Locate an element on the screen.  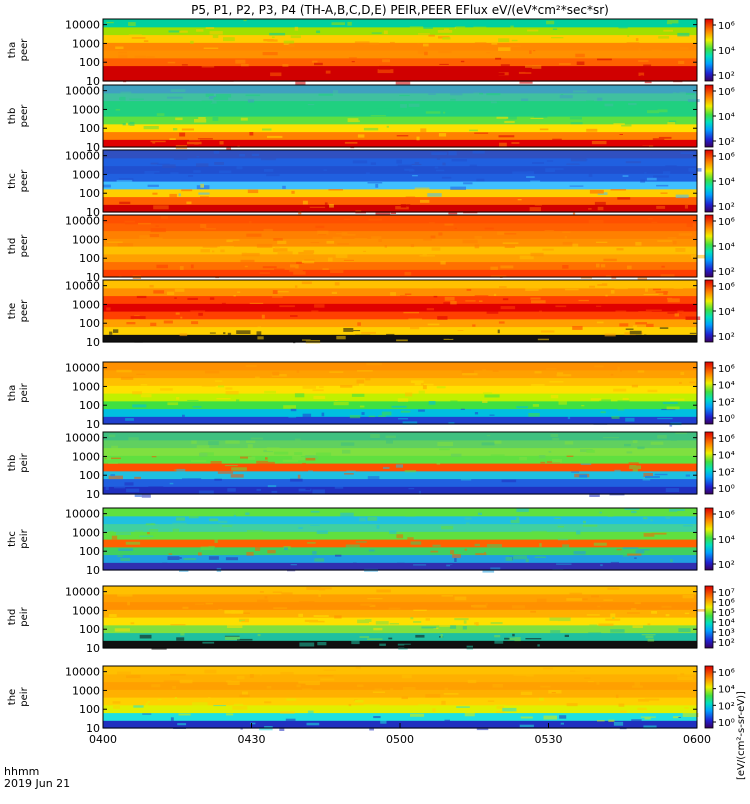
x-tick-label: 0430 is located at coordinates (252, 739).